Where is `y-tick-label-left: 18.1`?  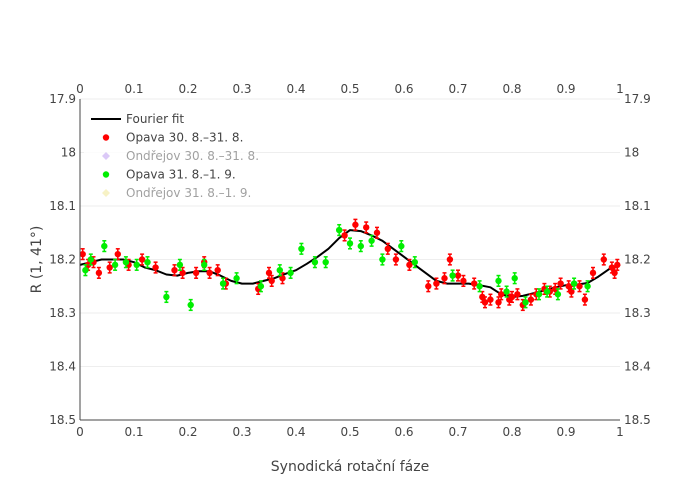
y-tick-label-left: 18.1 is located at coordinates (62, 206).